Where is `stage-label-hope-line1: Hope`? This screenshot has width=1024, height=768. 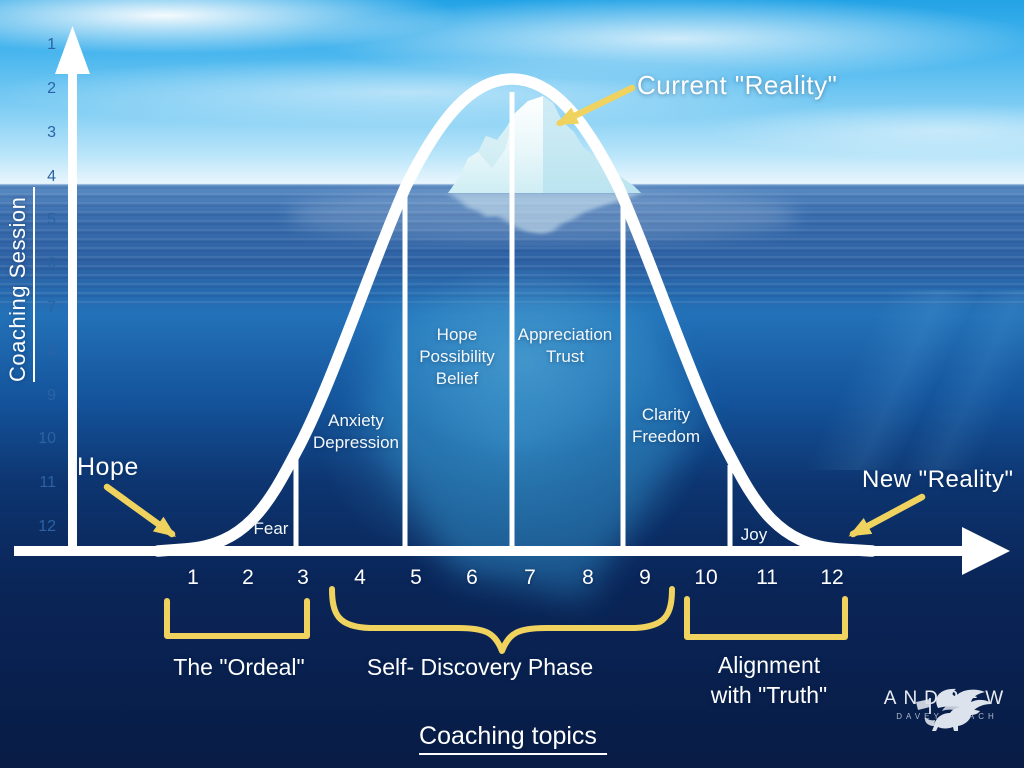 stage-label-hope-line1: Hope is located at coordinates (457, 334).